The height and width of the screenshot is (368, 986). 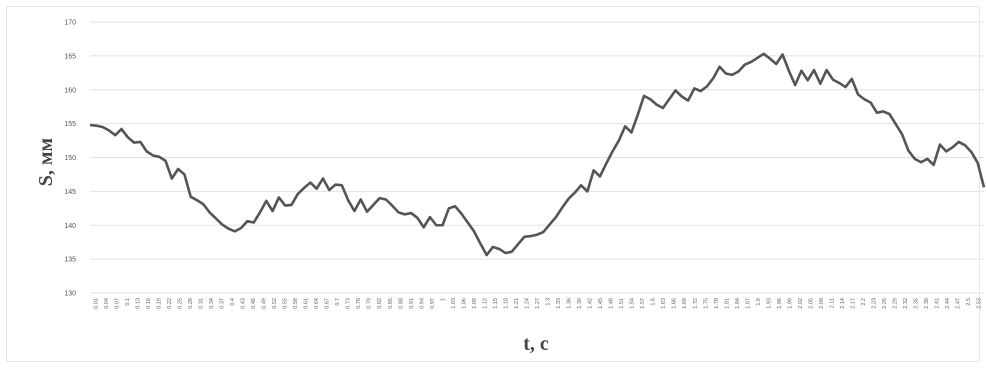 What do you see at coordinates (801, 303) in the screenshot?
I see `x-tick-label: 2.02` at bounding box center [801, 303].